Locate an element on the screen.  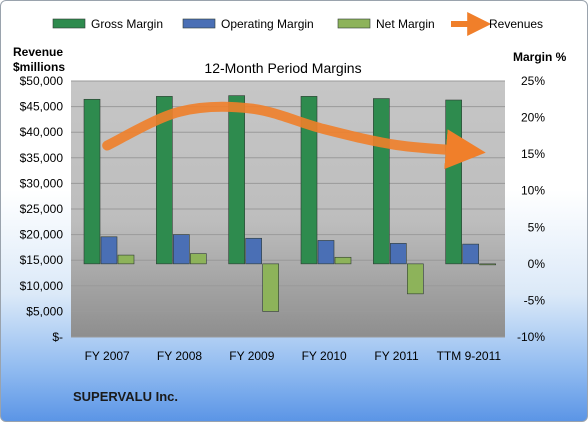
y-right-tick-label: 20% is located at coordinates (533, 118).